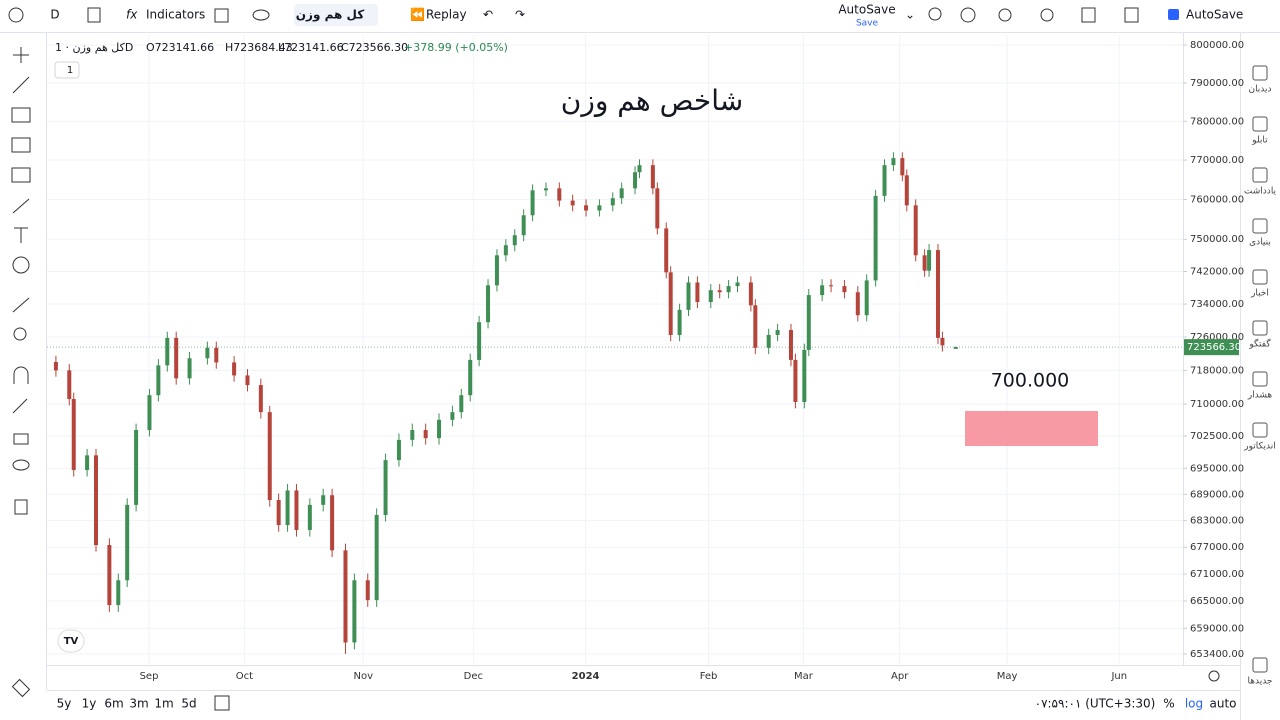 The image size is (1280, 720). Describe the element at coordinates (21, 265) in the screenshot. I see `icon-tool` at that location.